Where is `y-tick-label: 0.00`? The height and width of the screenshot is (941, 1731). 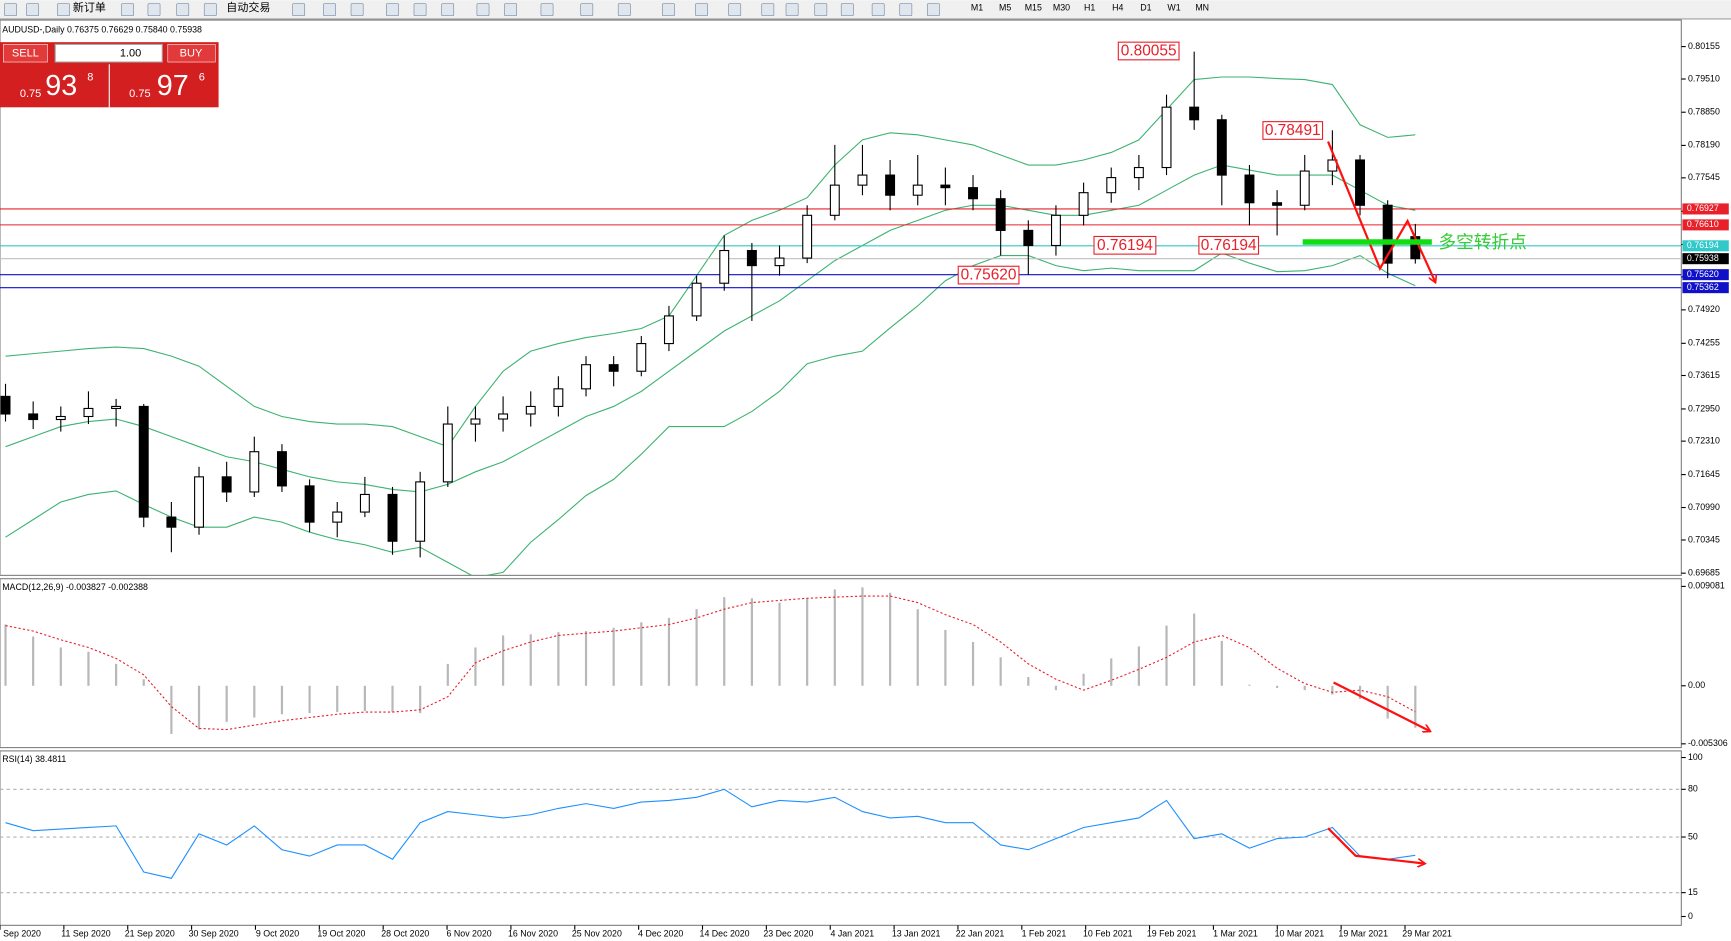 y-tick-label: 0.00 is located at coordinates (1696, 685).